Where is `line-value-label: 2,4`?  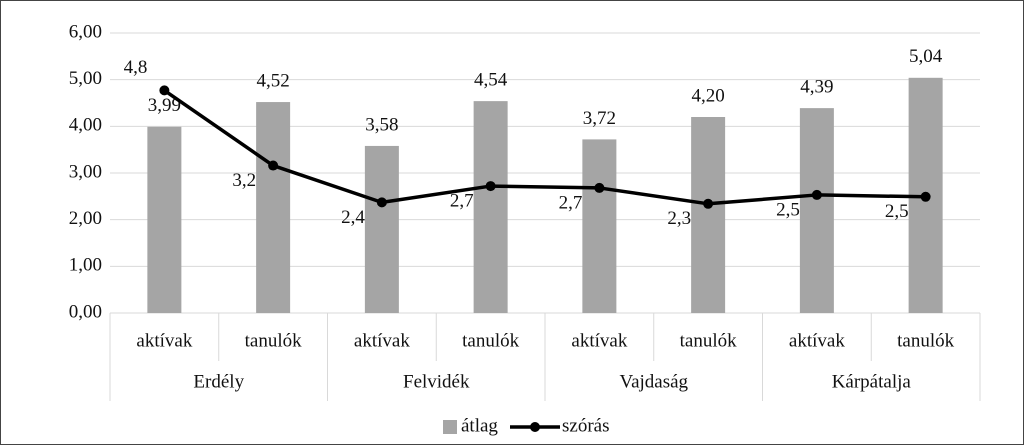
line-value-label: 2,4 is located at coordinates (353, 217).